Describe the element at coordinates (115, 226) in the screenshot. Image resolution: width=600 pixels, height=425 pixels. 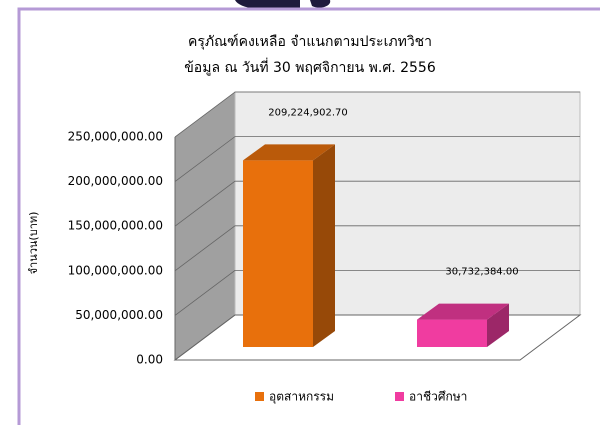
I see `y-tick-label: 150,000,000.00` at that location.